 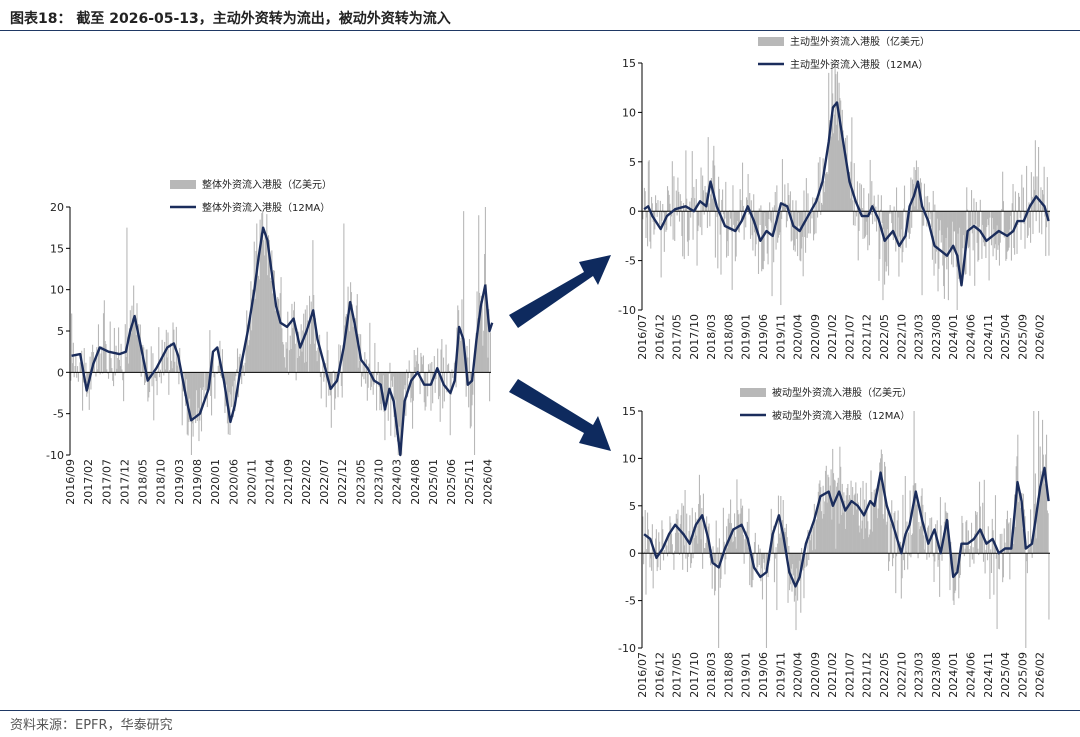 I want to click on x-tick-label: 2022/07, so click(x=324, y=482).